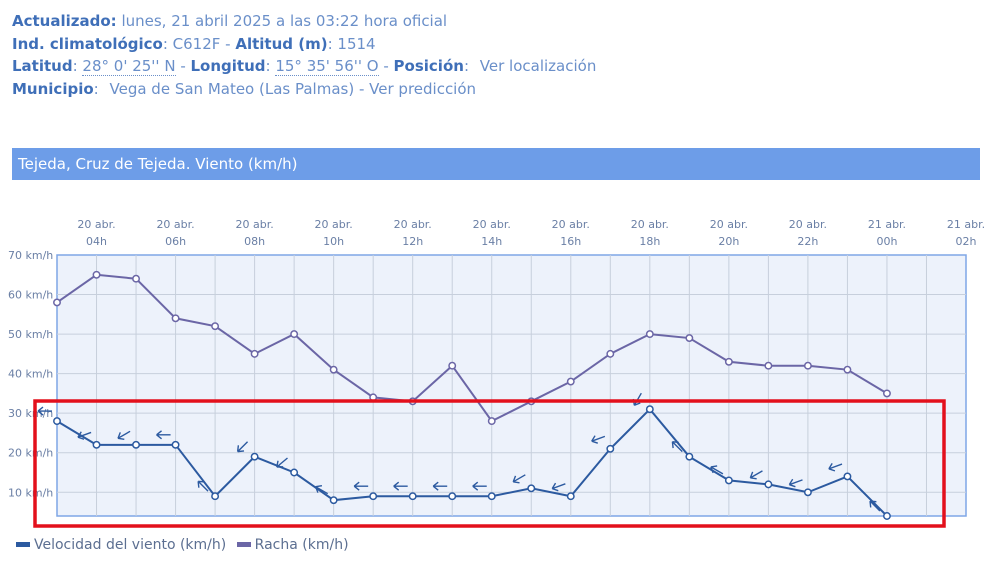  What do you see at coordinates (570, 241) in the screenshot?
I see `x-tick-label-hour: 16h` at bounding box center [570, 241].